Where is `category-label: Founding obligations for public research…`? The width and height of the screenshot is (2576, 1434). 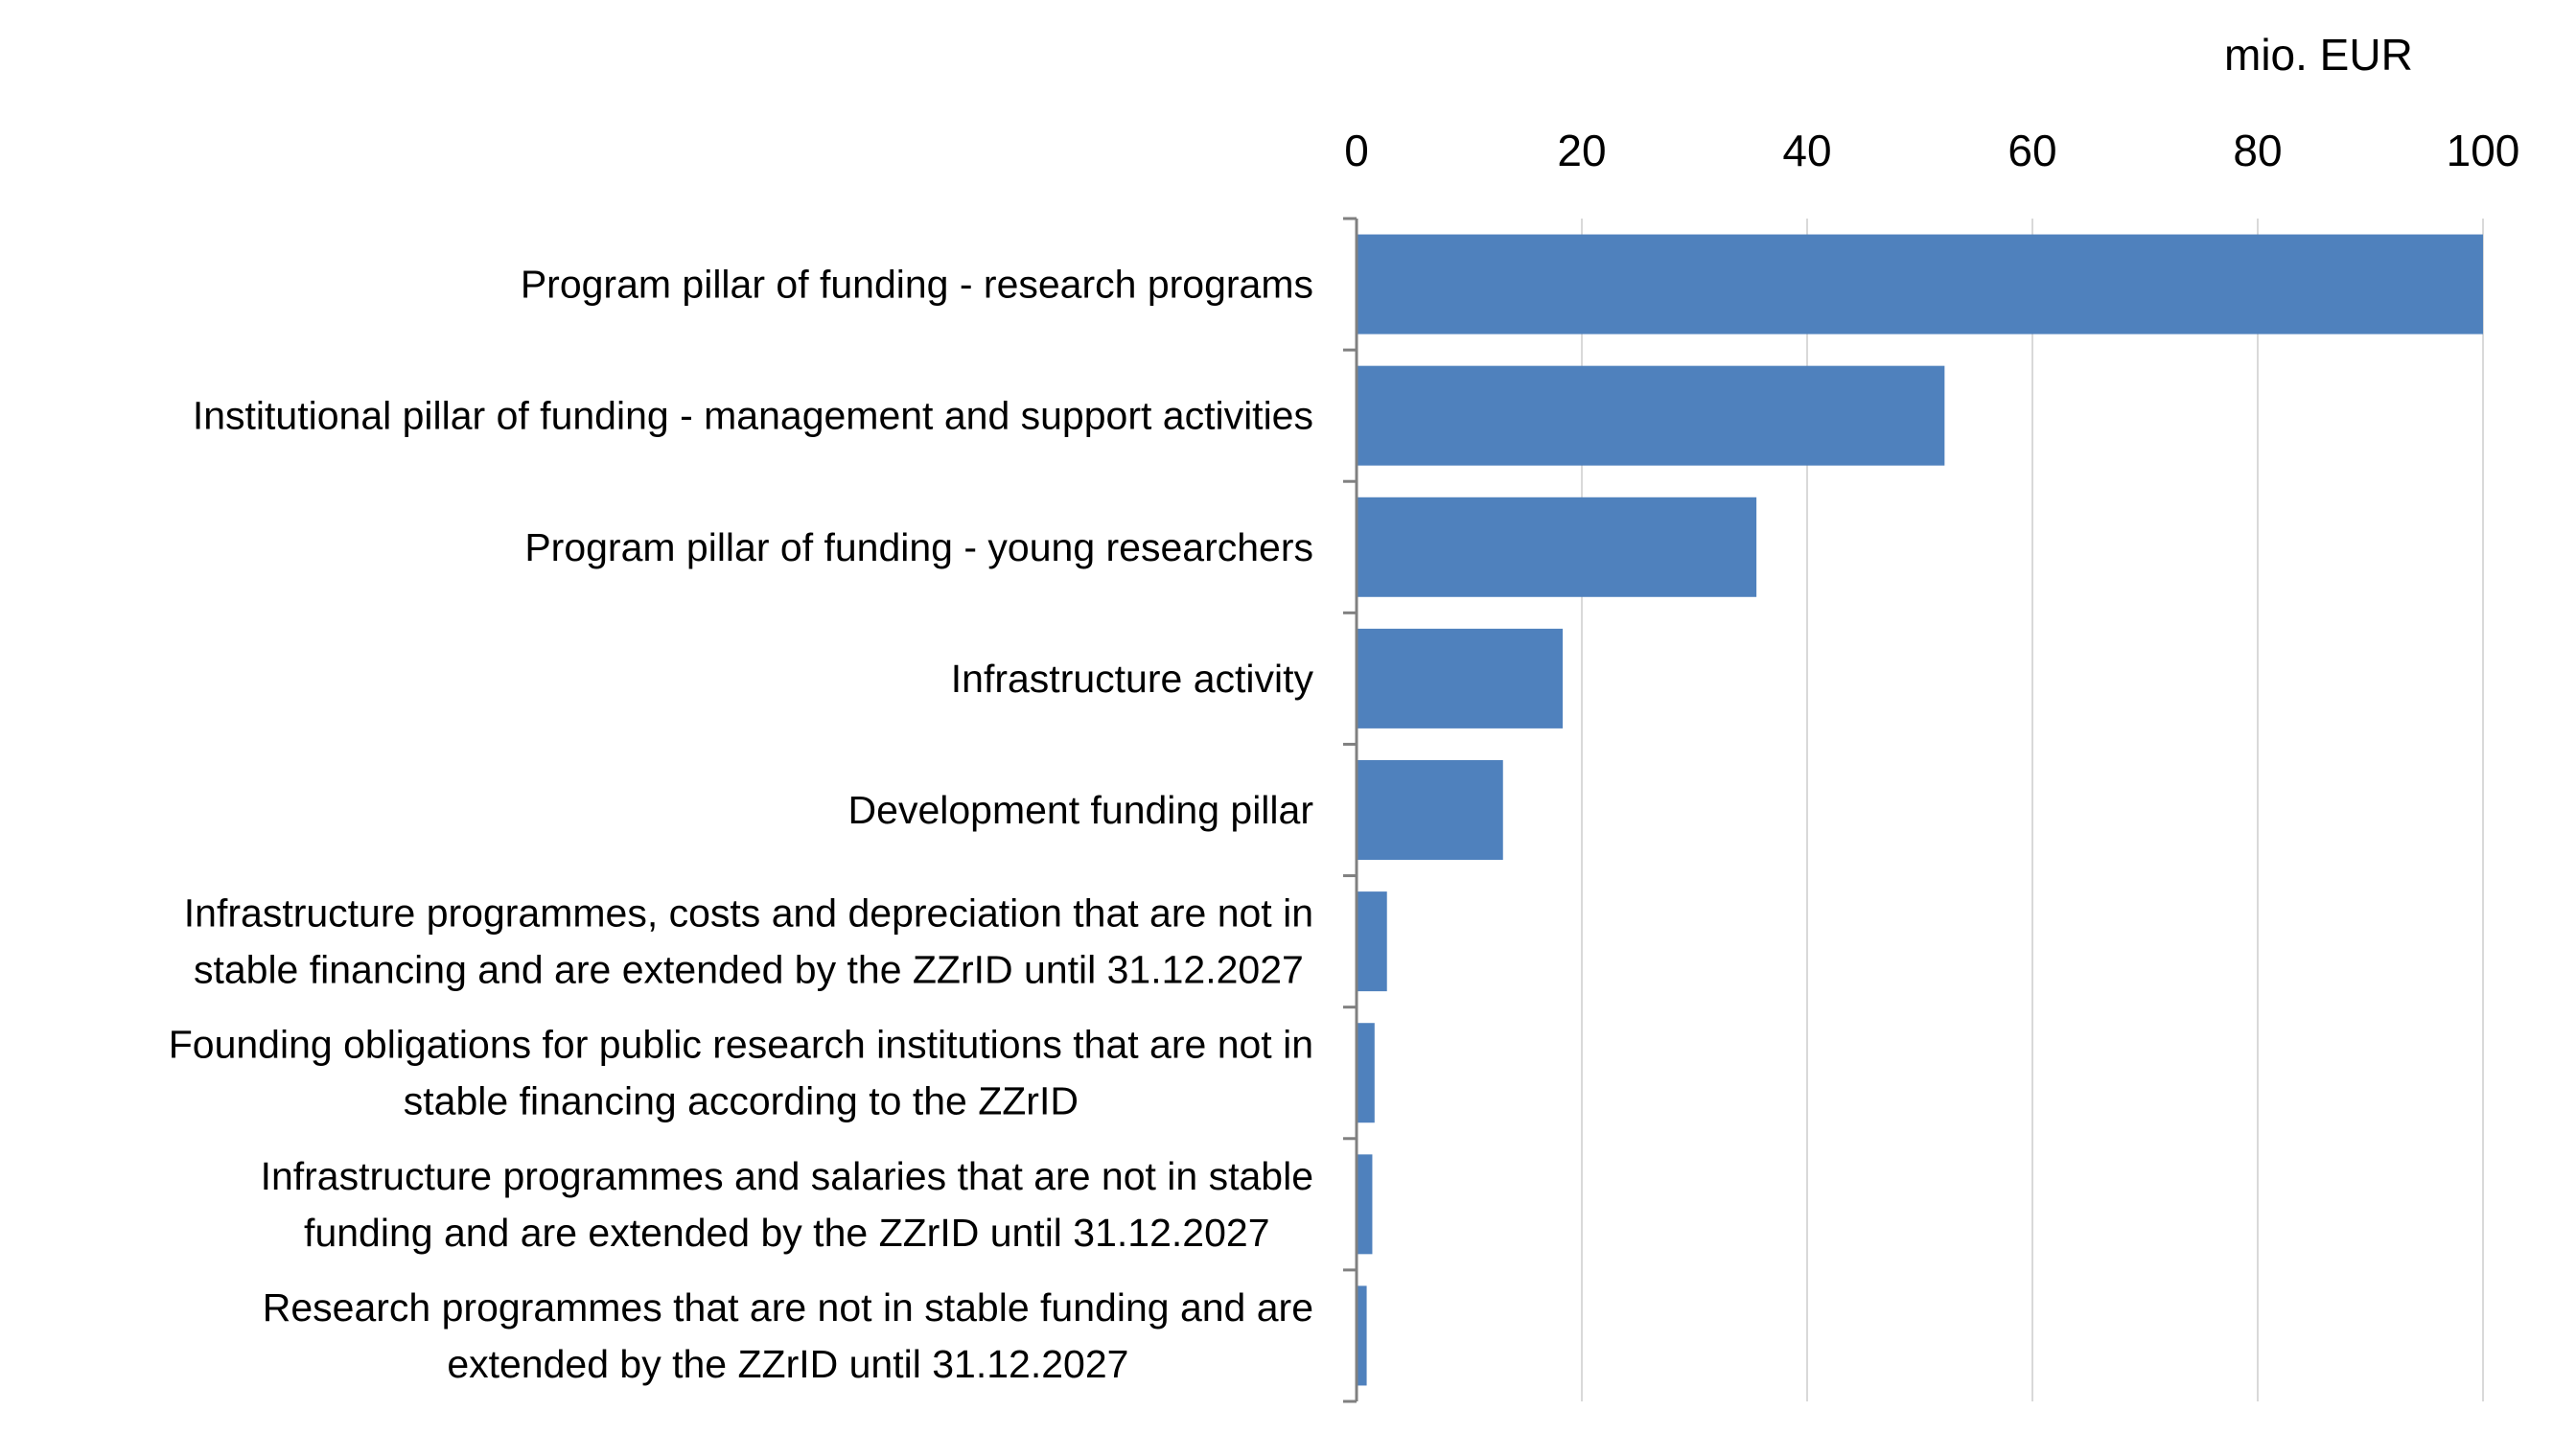
category-label: Founding obligations for public research… is located at coordinates (741, 1073).